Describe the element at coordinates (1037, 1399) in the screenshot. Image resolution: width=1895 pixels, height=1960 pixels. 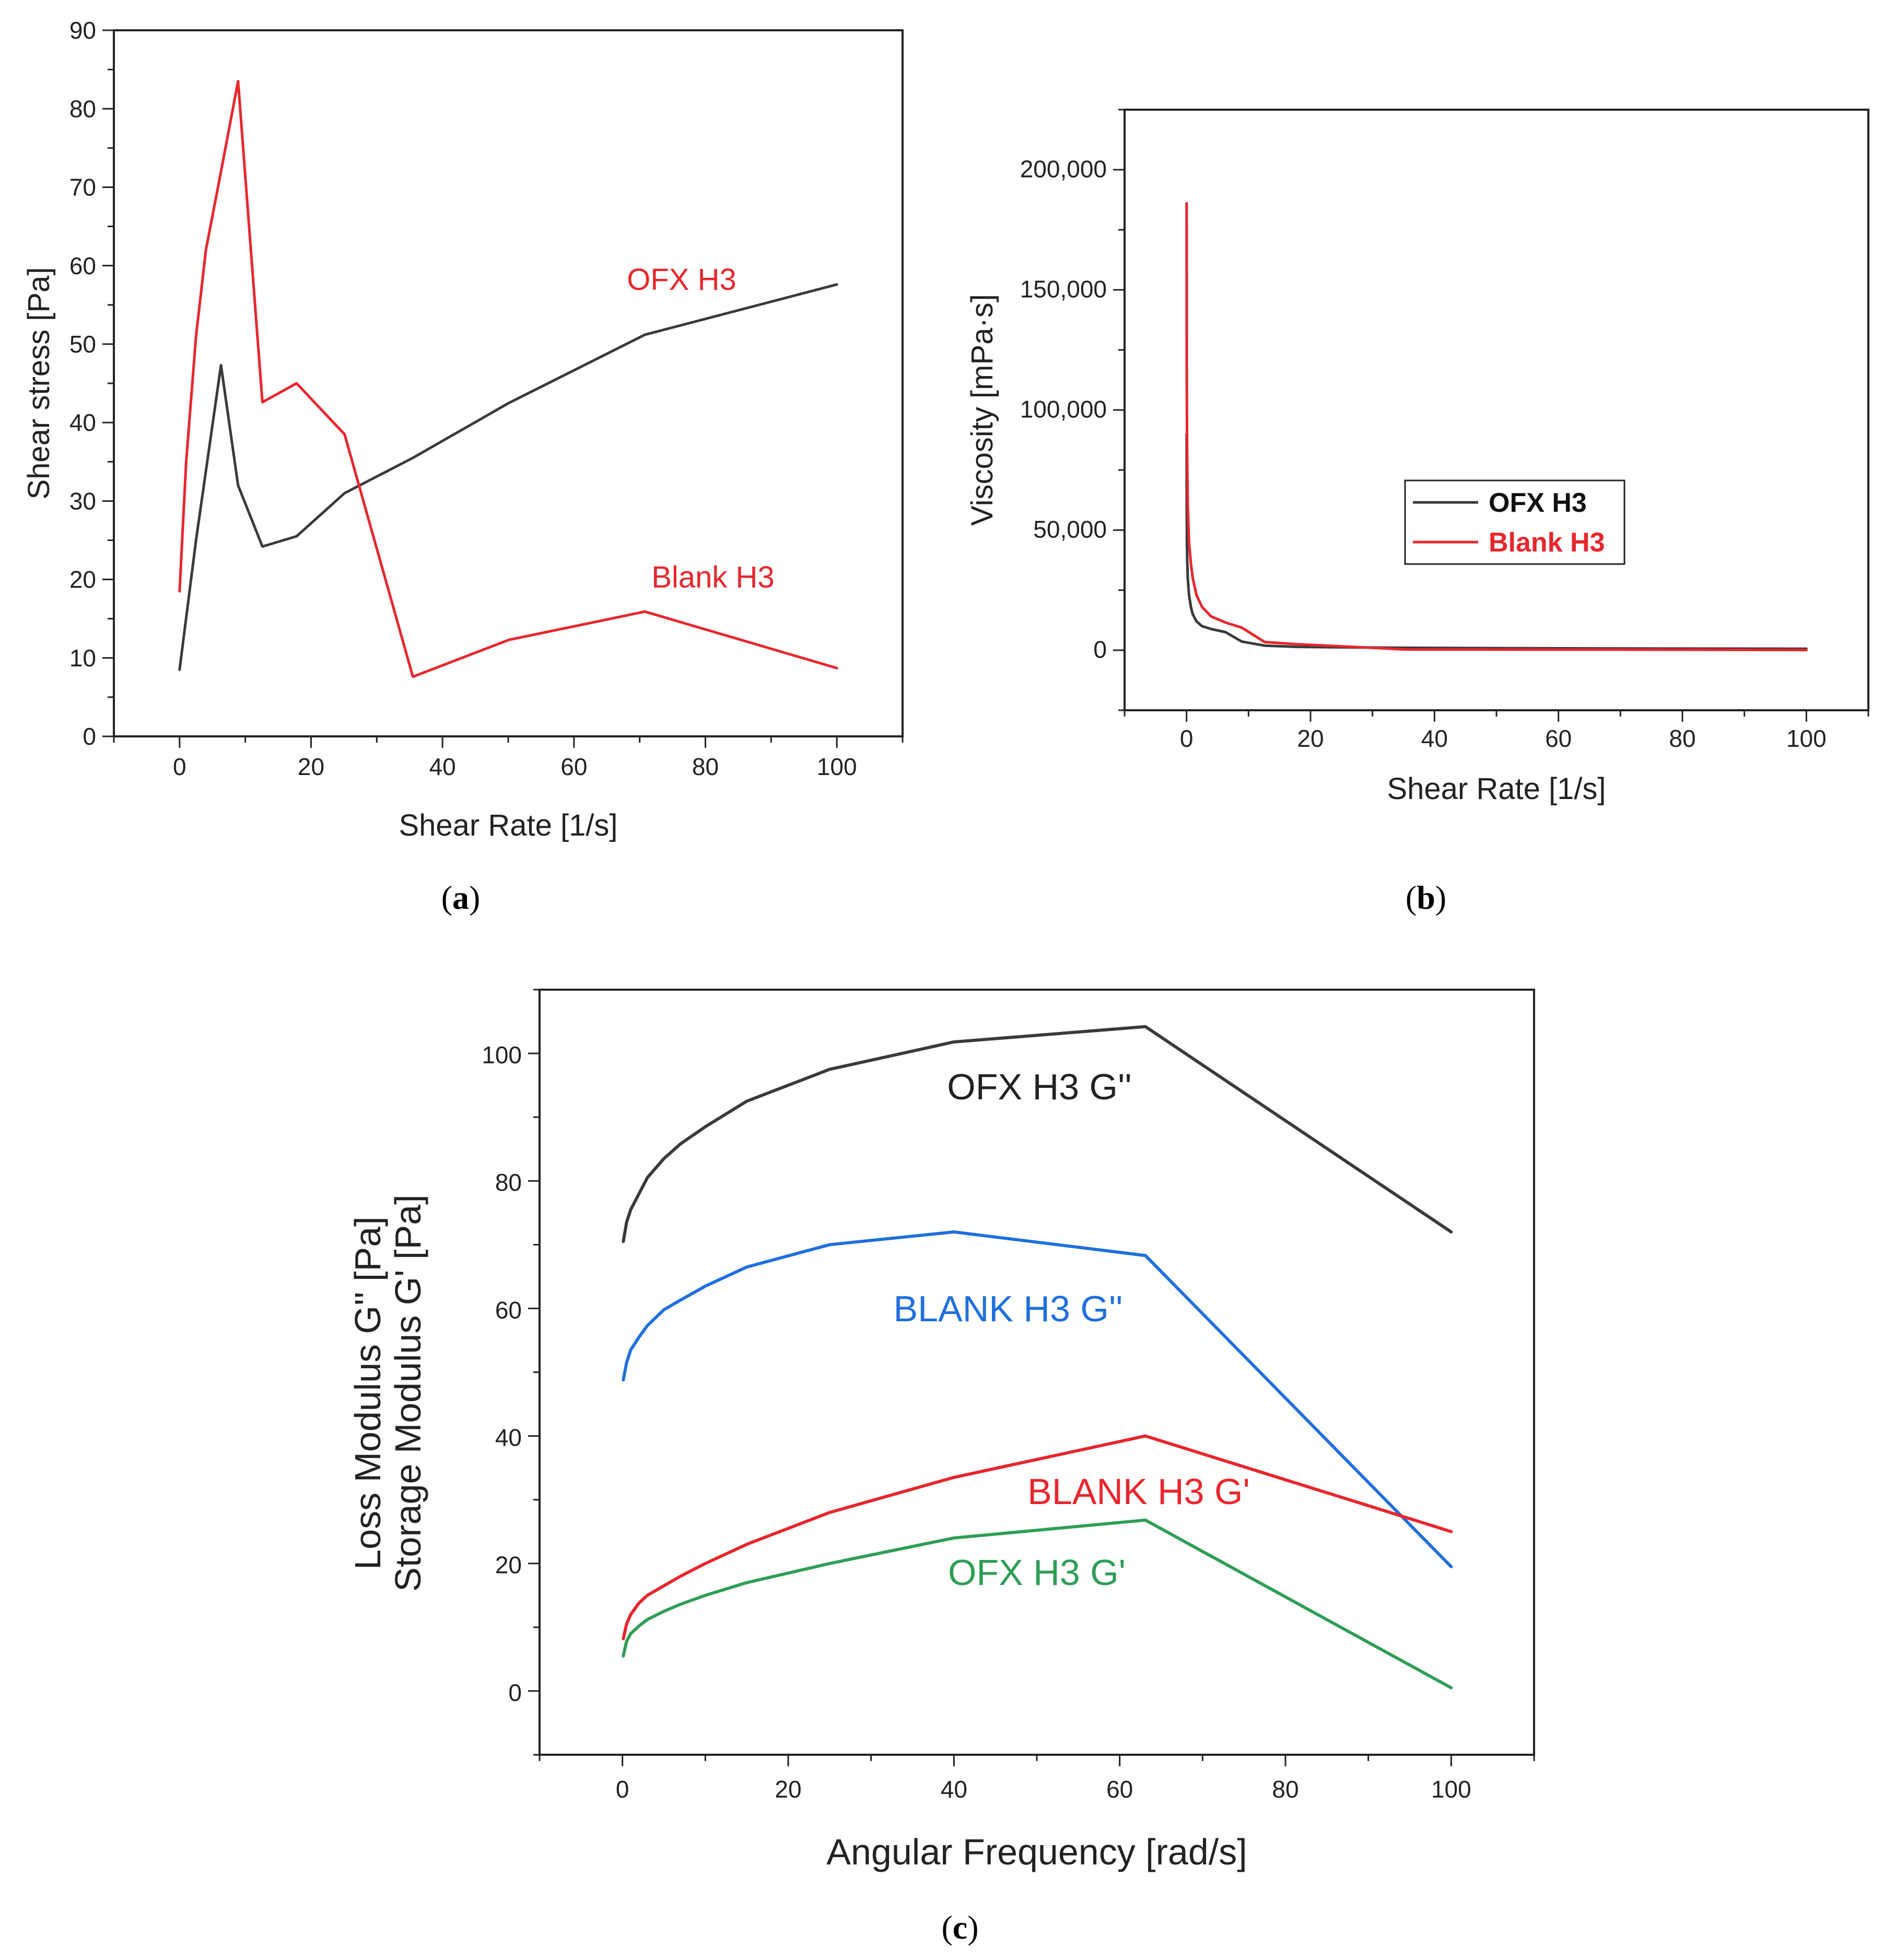
I see `series-line-blank-h3-g-g2` at that location.